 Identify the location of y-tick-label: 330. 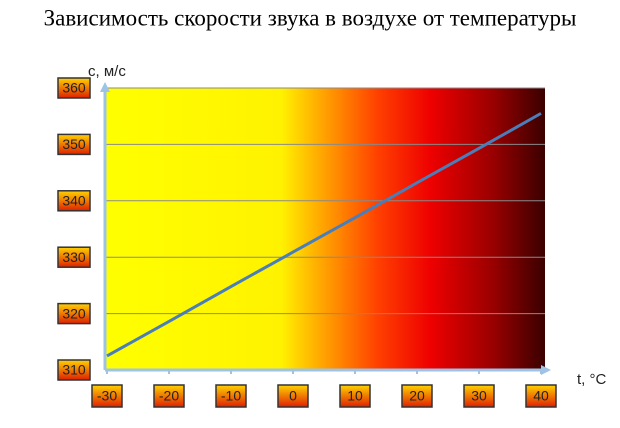
(74, 257).